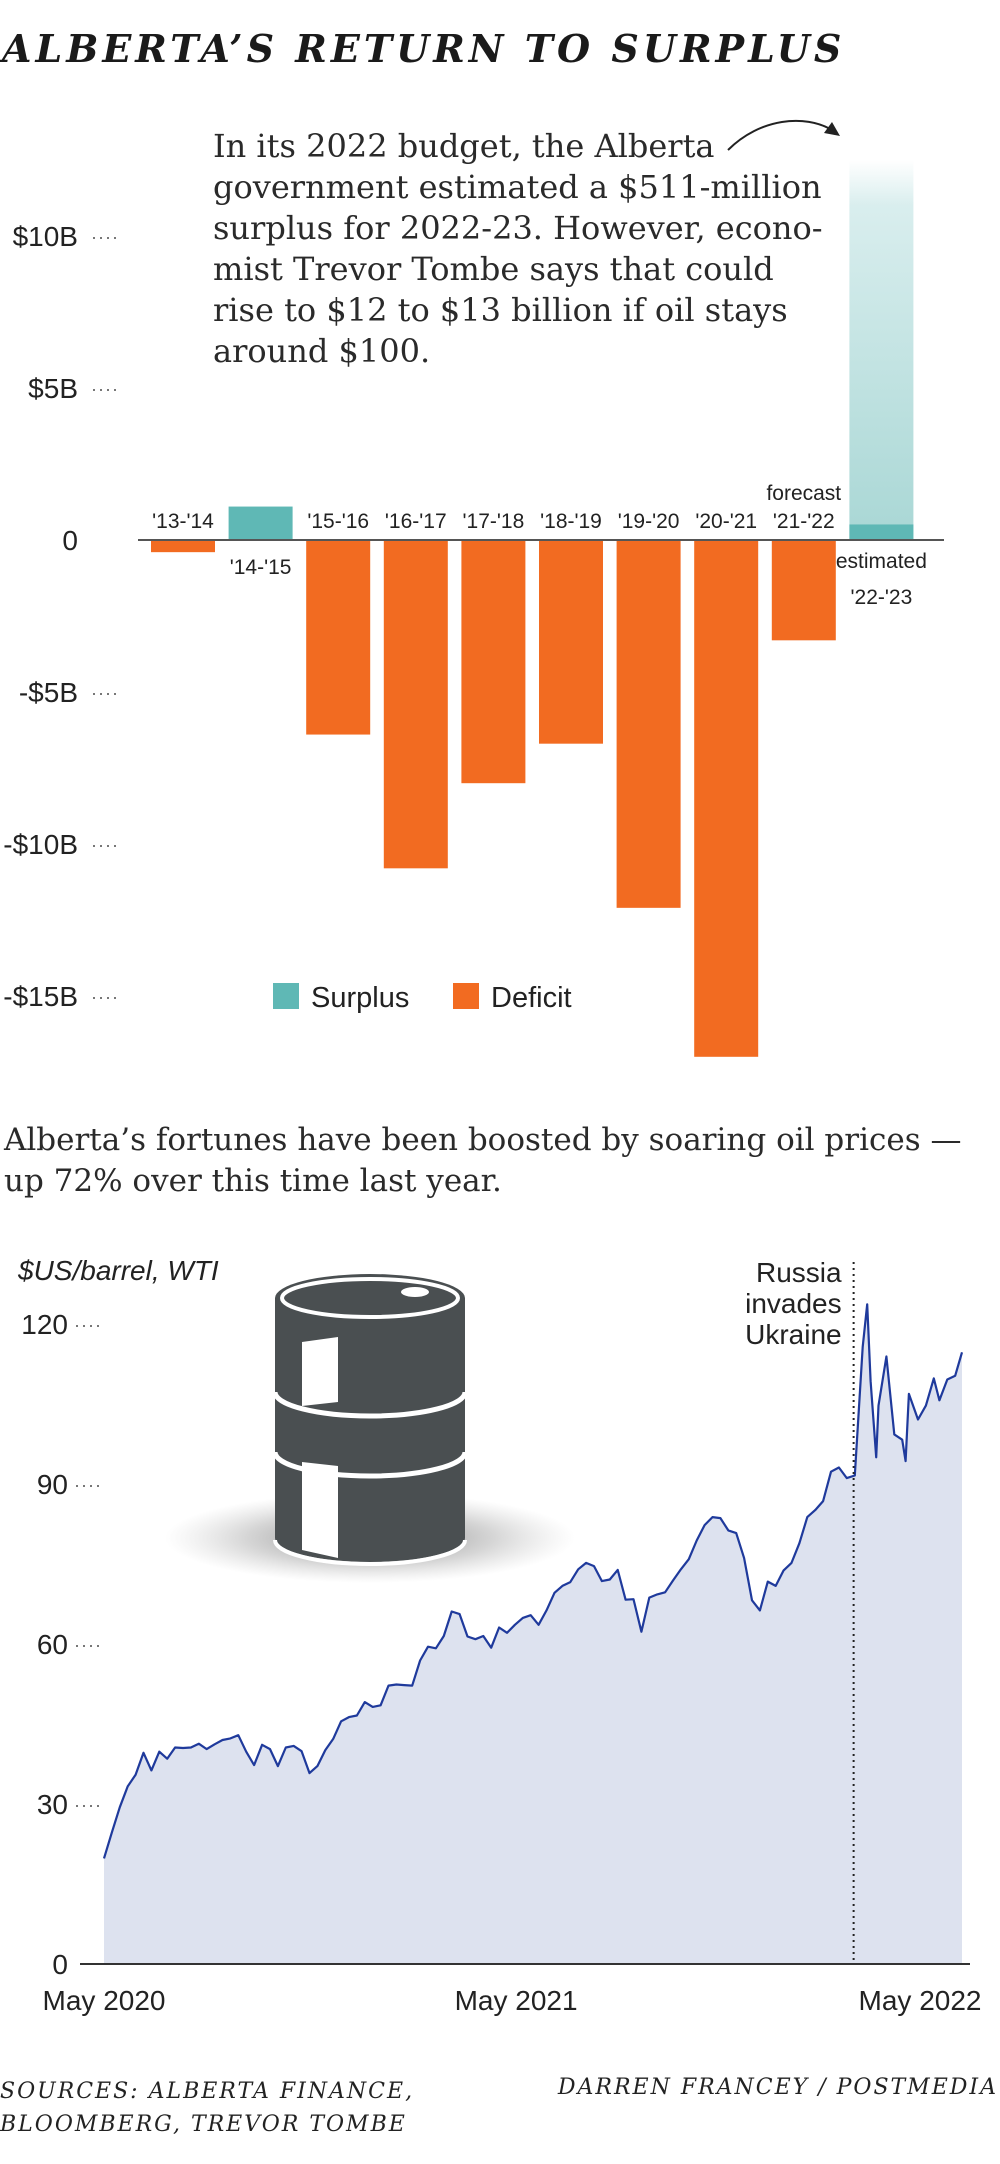 This screenshot has width=1000, height=2164. Describe the element at coordinates (322, 351) in the screenshot. I see `note-line: around $100.` at that location.